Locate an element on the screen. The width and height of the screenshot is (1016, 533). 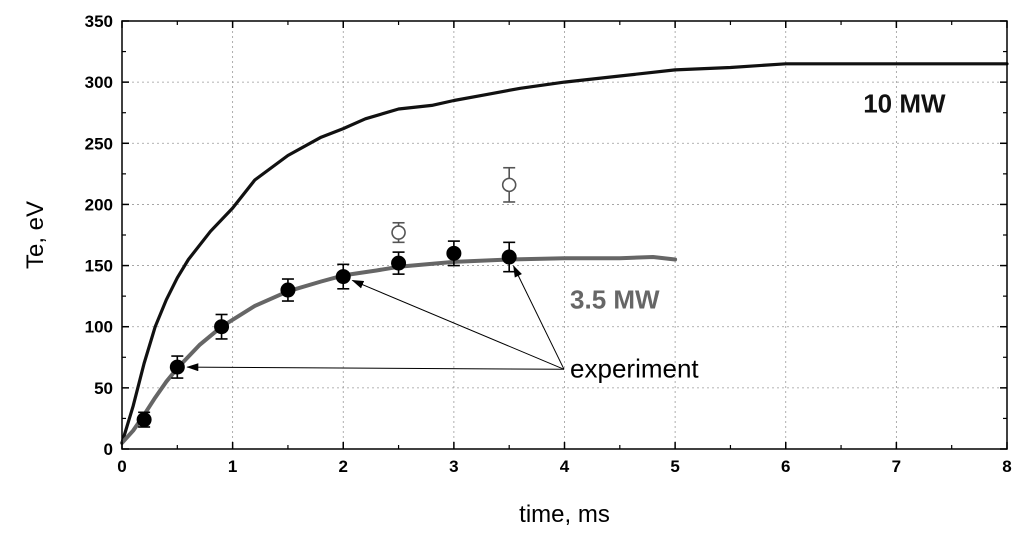
x-axis-title: time, ms is located at coordinates (564, 514).